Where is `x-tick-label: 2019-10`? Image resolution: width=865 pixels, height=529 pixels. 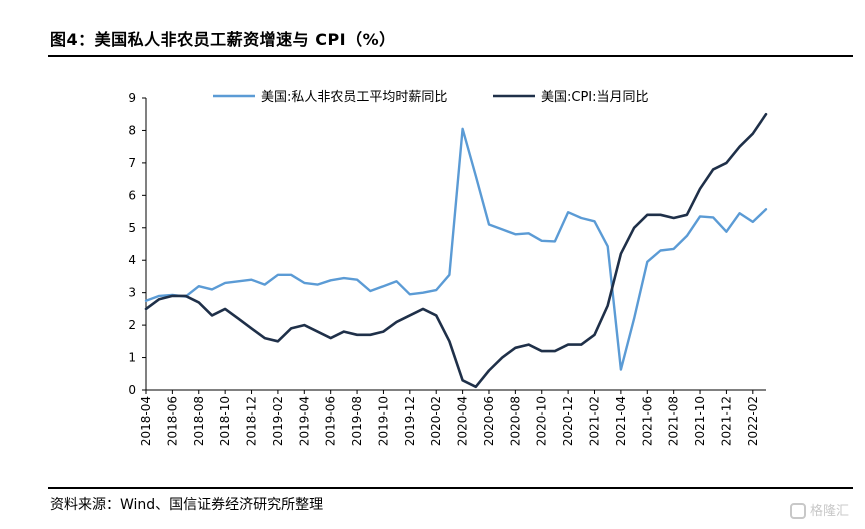
x-tick-label: 2019-10 is located at coordinates (383, 421).